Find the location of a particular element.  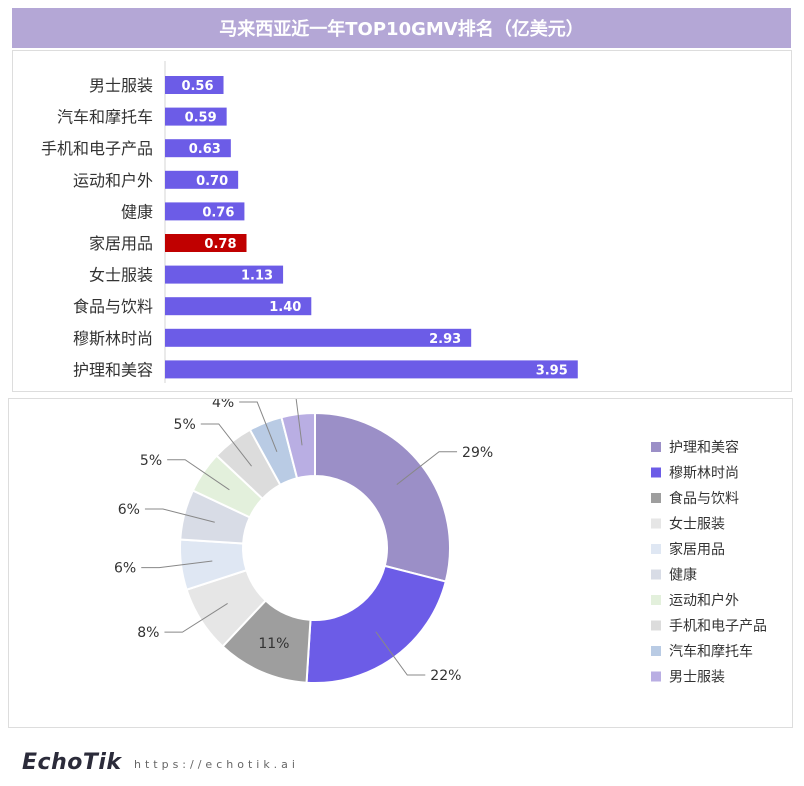

legend-label: 家居用品 is located at coordinates (697, 549).